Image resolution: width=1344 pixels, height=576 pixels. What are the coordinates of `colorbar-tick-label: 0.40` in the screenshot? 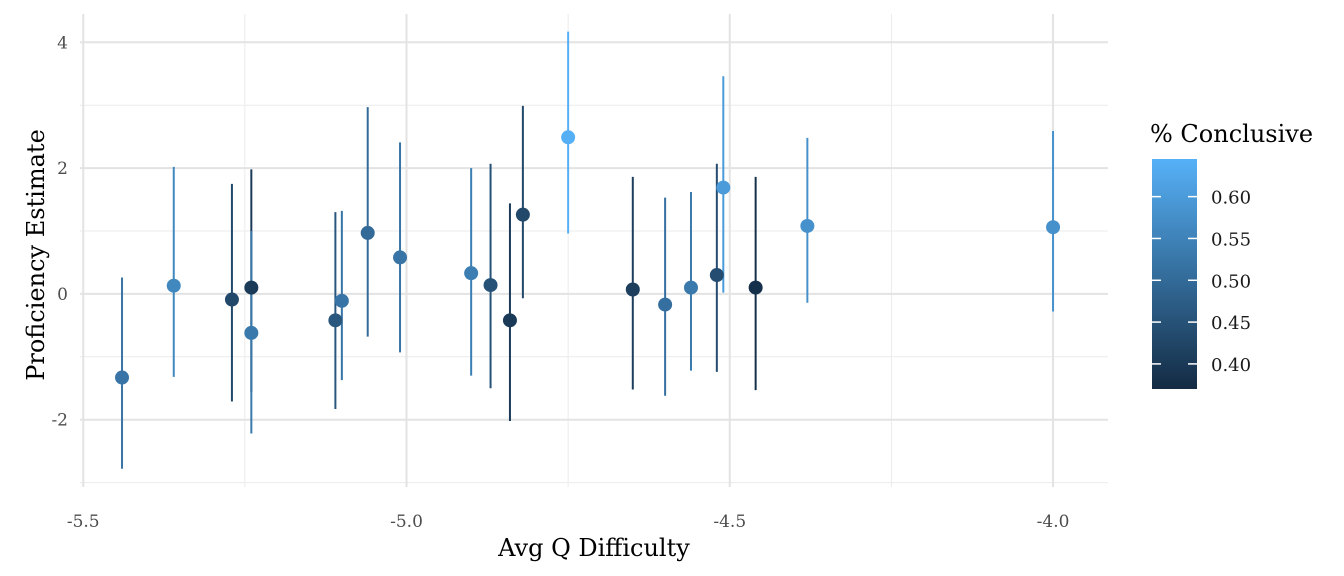 It's located at (1231, 365).